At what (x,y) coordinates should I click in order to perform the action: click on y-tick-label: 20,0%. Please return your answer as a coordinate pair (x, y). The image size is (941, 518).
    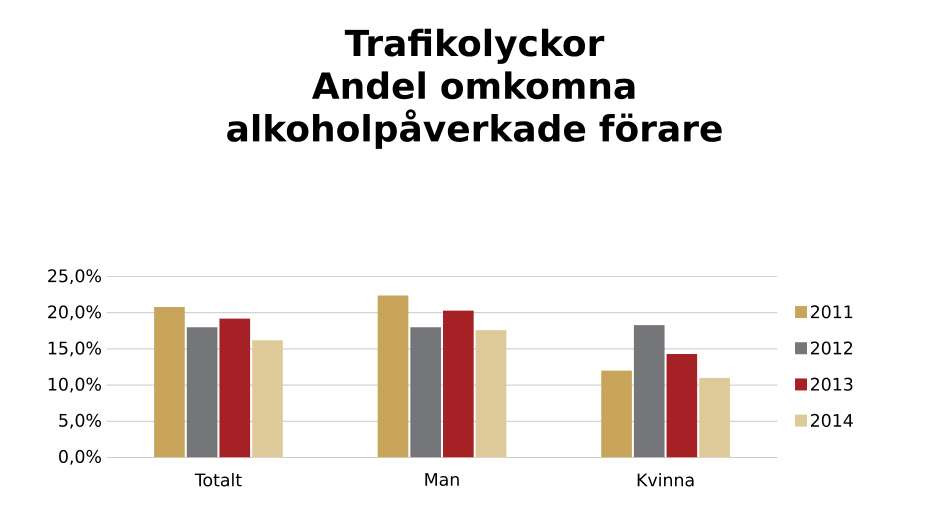
    Looking at the image, I should click on (74, 312).